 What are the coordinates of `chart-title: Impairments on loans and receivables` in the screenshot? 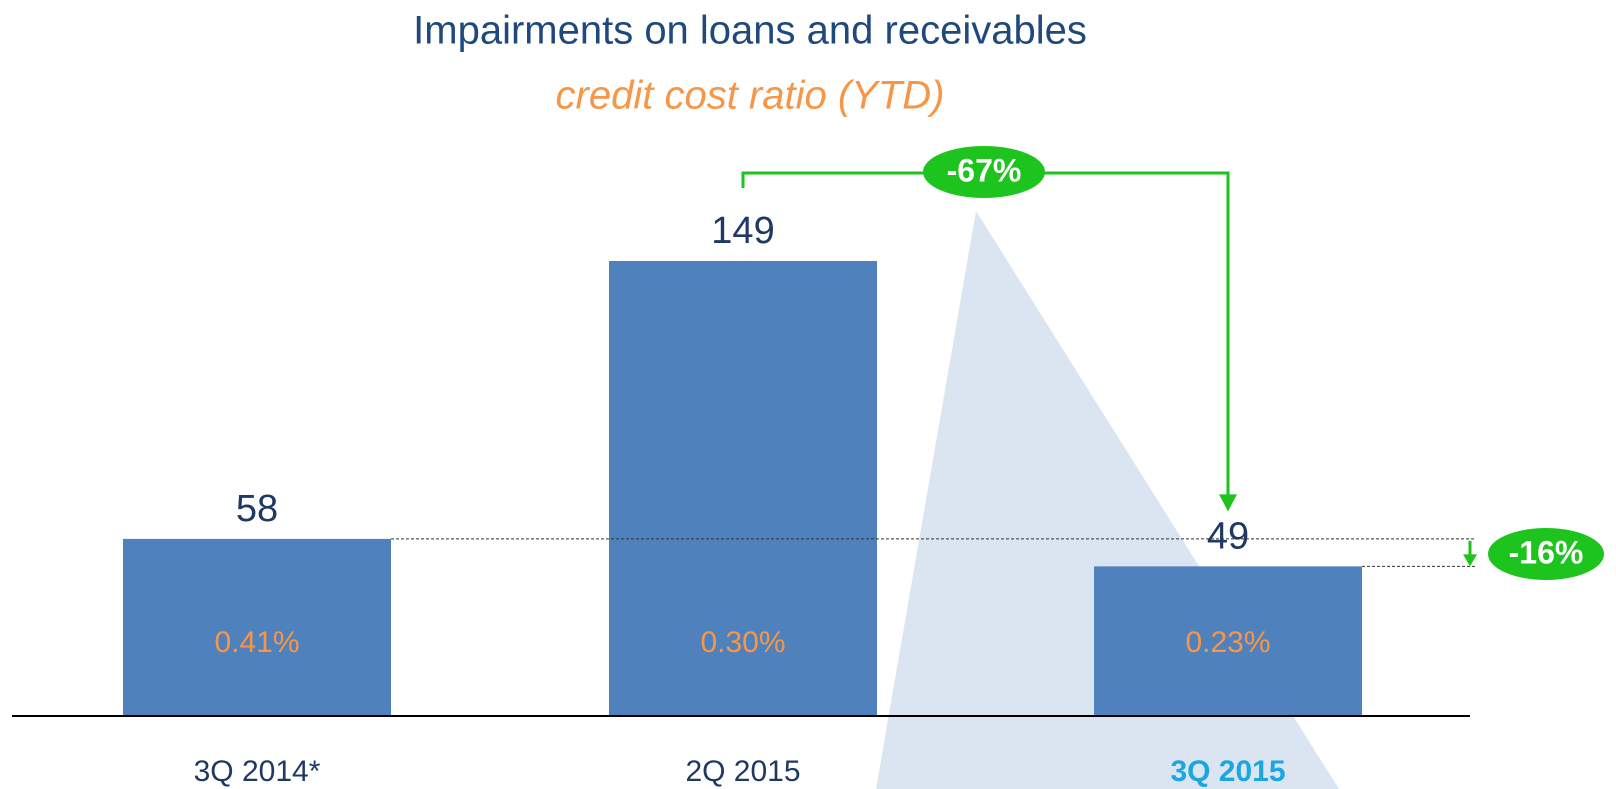 It's located at (750, 31).